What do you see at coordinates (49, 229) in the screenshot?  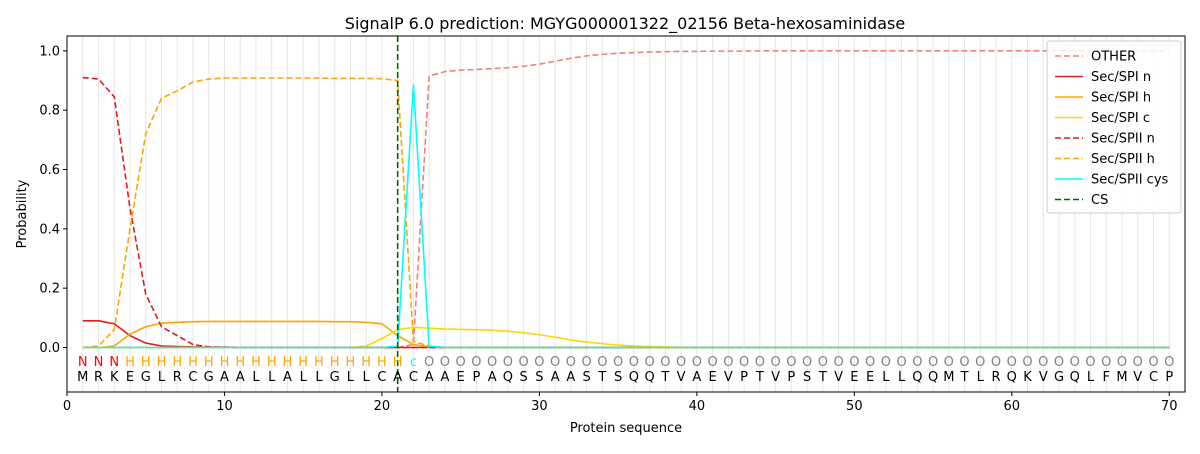 I see `y-tick-label: 0.4` at bounding box center [49, 229].